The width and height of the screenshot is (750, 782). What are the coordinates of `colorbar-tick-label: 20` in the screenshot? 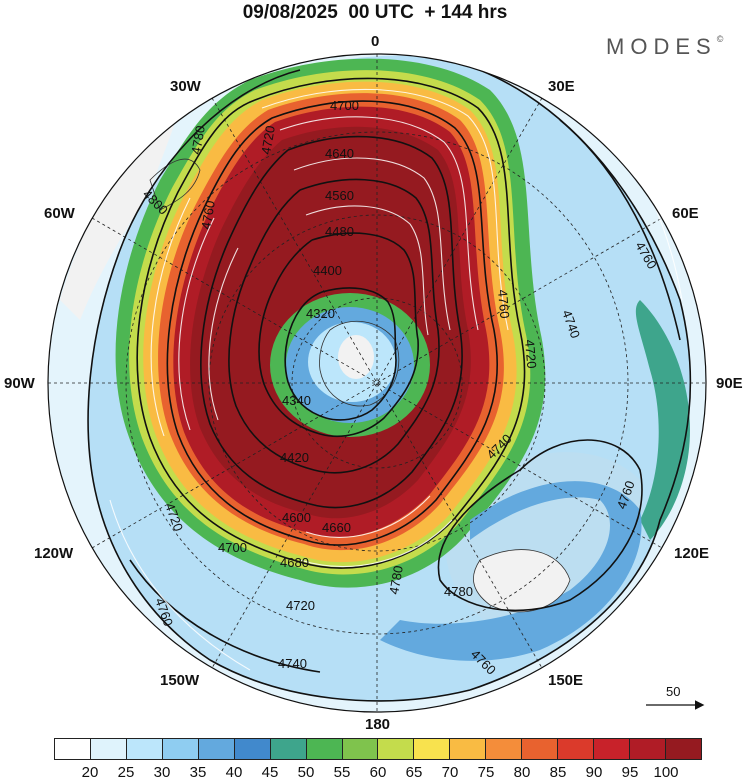 It's located at (90, 772).